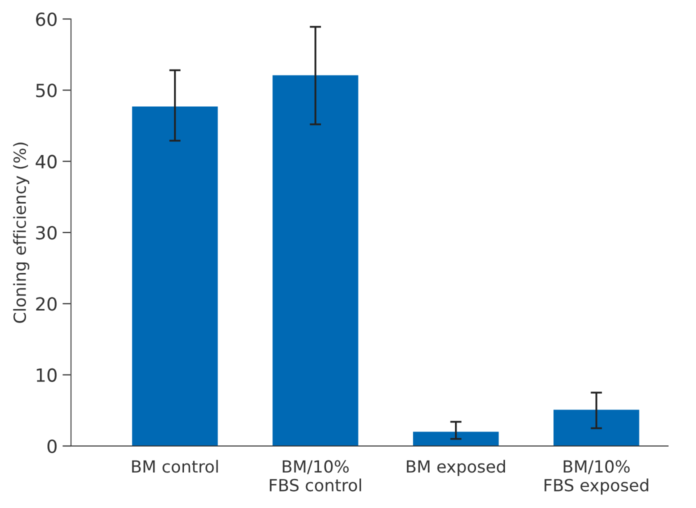  I want to click on y-tick-label: 0, so click(52, 446).